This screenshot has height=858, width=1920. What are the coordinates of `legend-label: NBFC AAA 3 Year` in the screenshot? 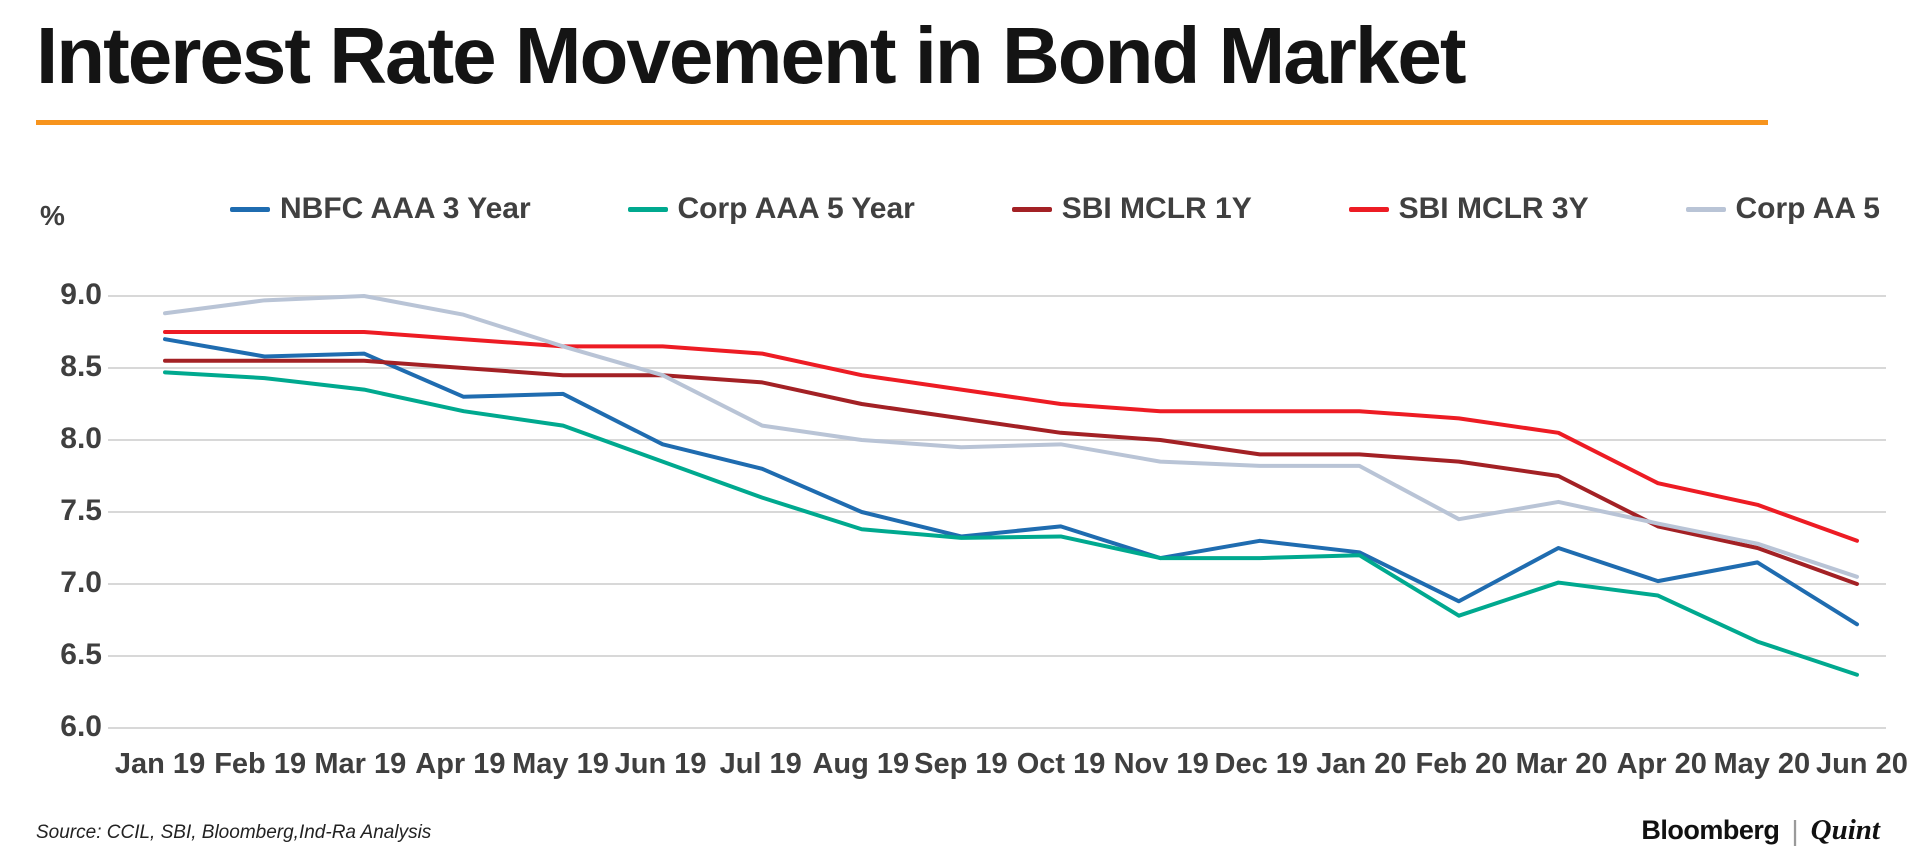 It's located at (405, 208).